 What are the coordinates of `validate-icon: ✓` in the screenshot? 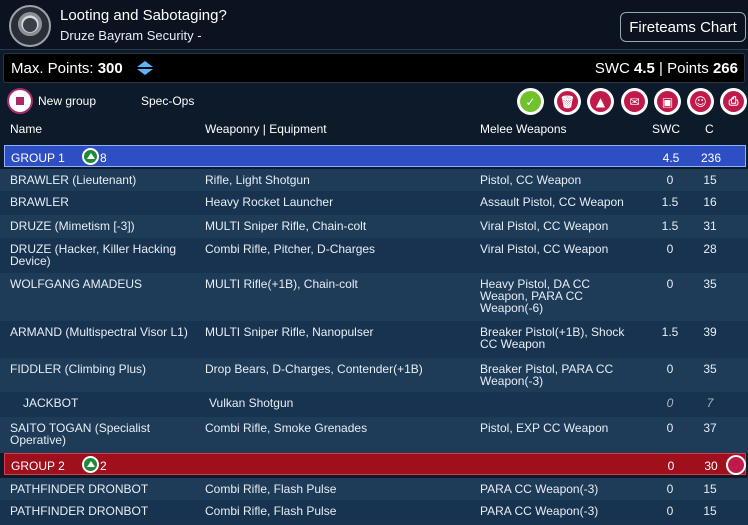 It's located at (530, 101).